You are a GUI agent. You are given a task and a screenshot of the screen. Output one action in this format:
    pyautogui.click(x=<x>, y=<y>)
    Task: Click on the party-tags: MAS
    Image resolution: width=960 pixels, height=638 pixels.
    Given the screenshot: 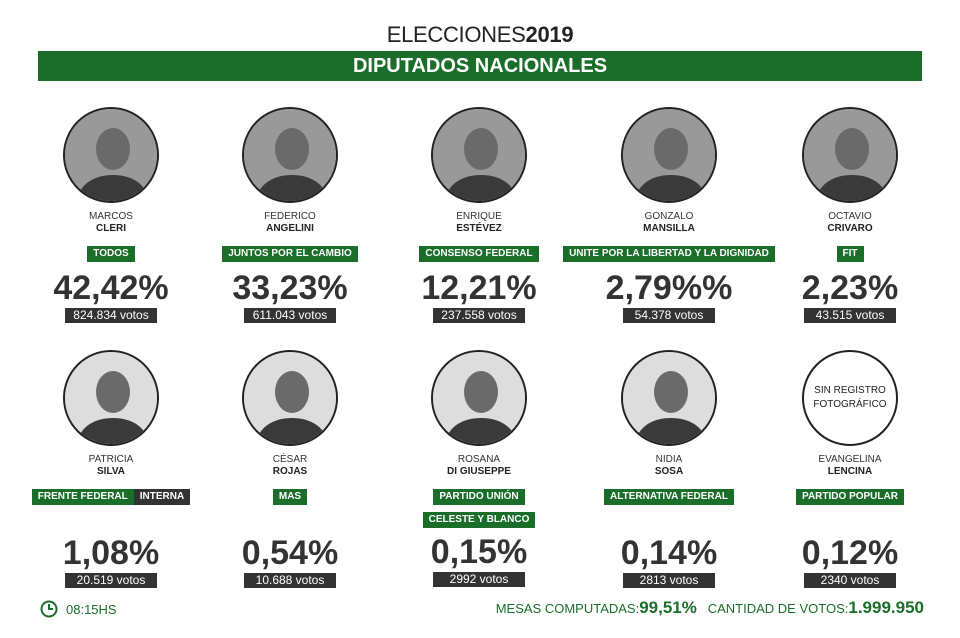 What is the action you would take?
    pyautogui.click(x=290, y=495)
    